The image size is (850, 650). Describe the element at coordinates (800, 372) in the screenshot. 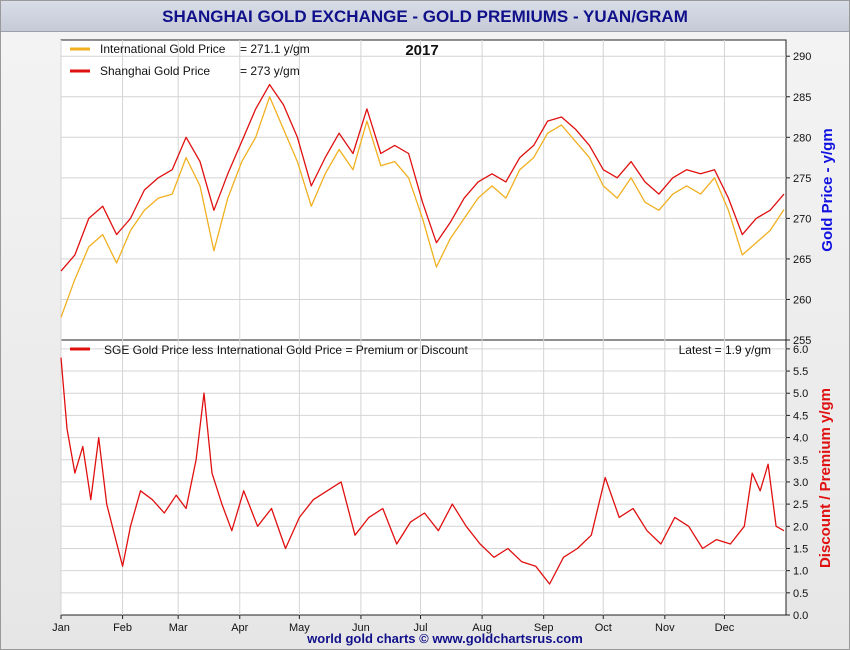

I see `premium-tick-label: 5.5` at that location.